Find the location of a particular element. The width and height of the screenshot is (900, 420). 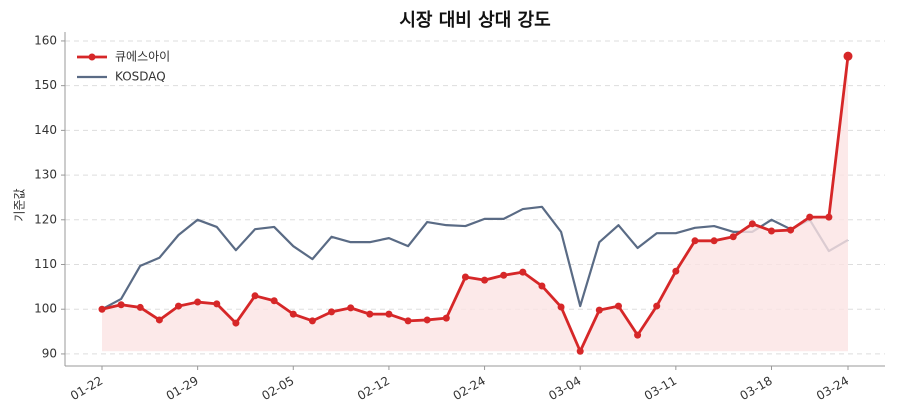

y-tick-label: 130 is located at coordinates (45, 175).